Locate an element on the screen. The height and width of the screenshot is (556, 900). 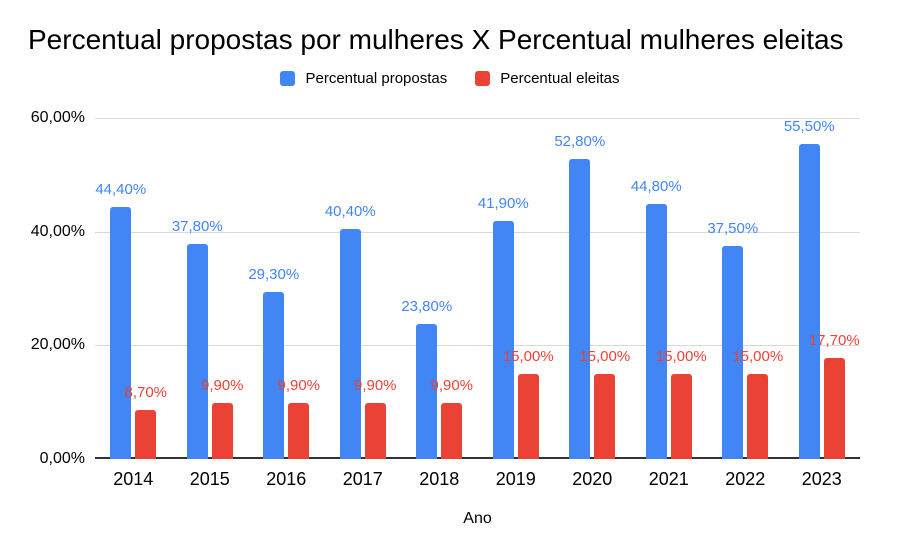
bar-eleitas-2023 is located at coordinates (834, 408).